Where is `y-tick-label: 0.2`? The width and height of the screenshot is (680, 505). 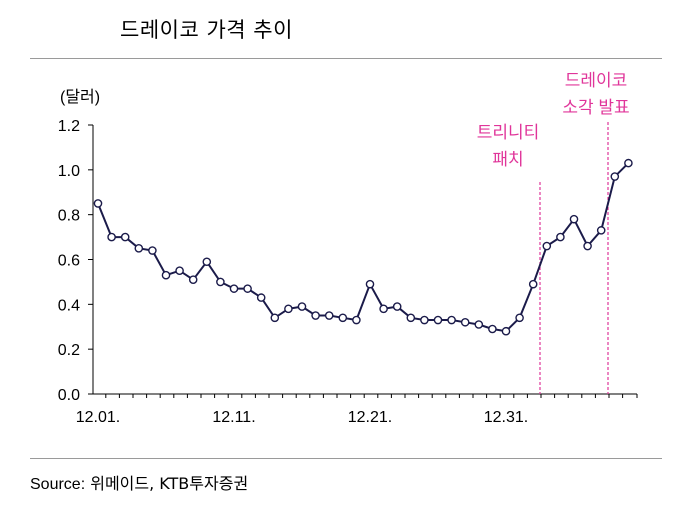
y-tick-label: 0.2 is located at coordinates (69, 350).